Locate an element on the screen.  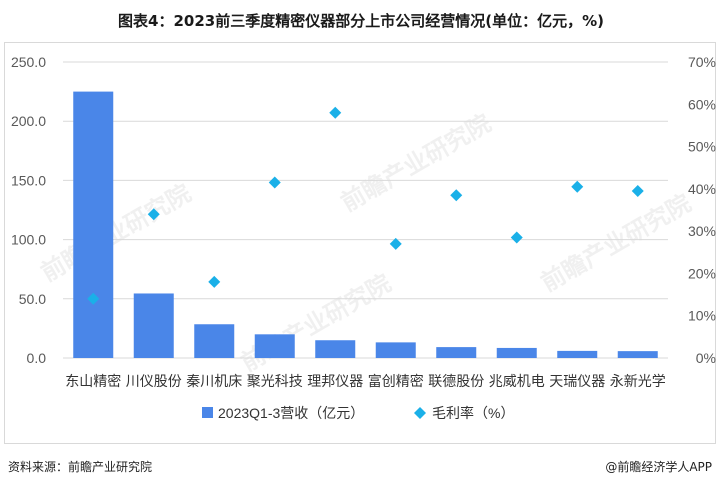
x-axis-category-label: 联德股份 is located at coordinates (456, 381).